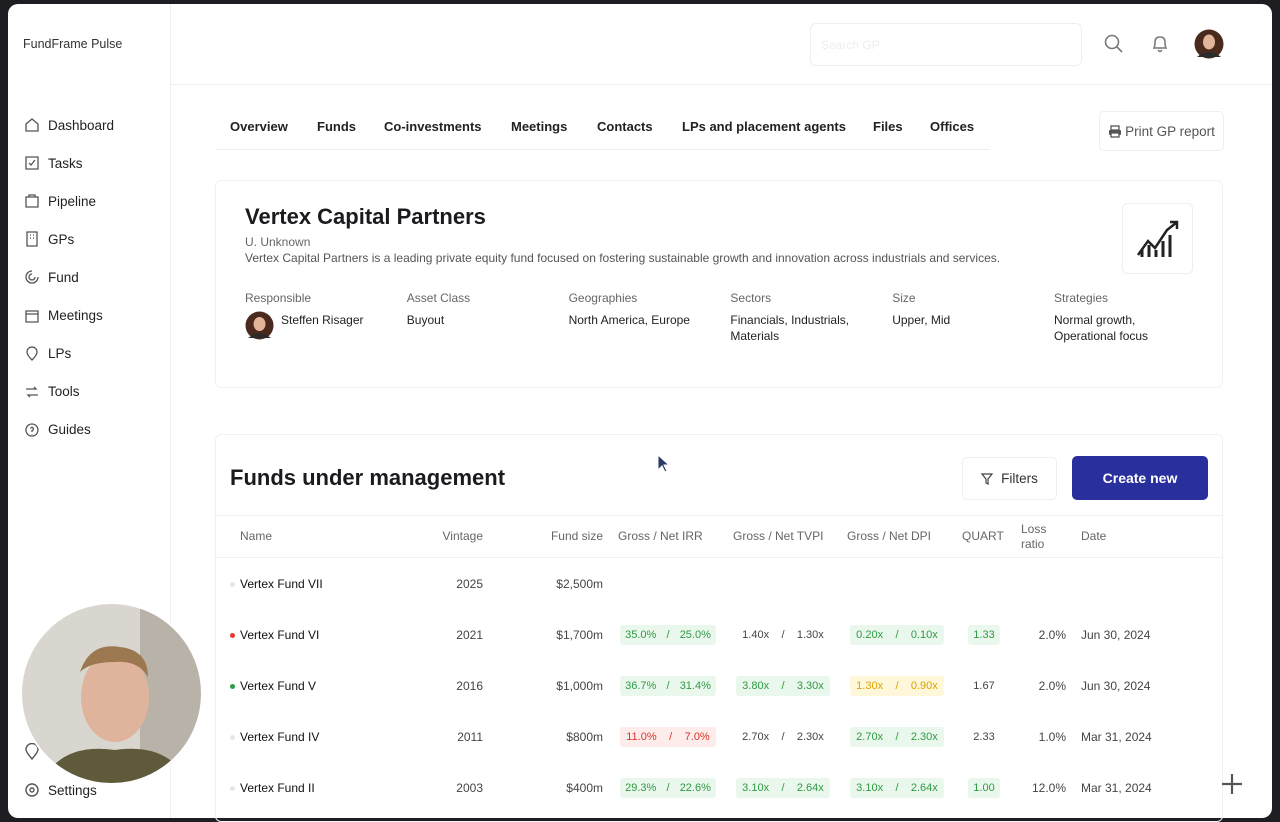 The image size is (1280, 822). What do you see at coordinates (984, 635) in the screenshot?
I see `quart-cell: 1.33` at bounding box center [984, 635].